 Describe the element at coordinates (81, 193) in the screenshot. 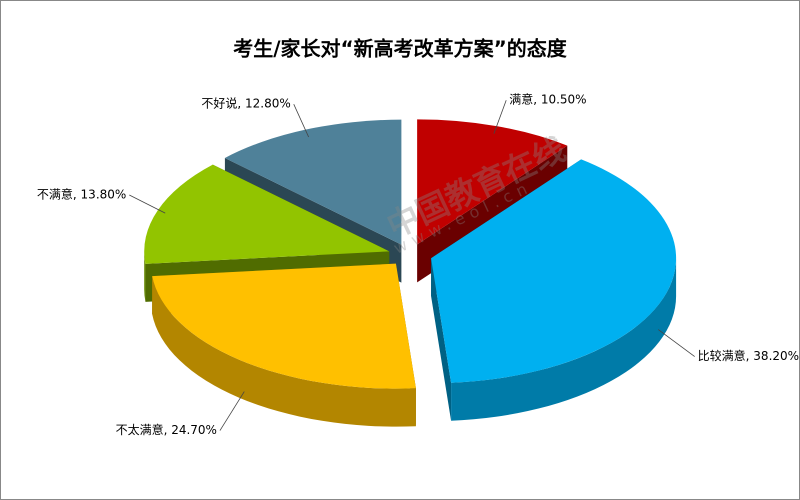

I see `data-label: 不满意, 13.80%` at that location.